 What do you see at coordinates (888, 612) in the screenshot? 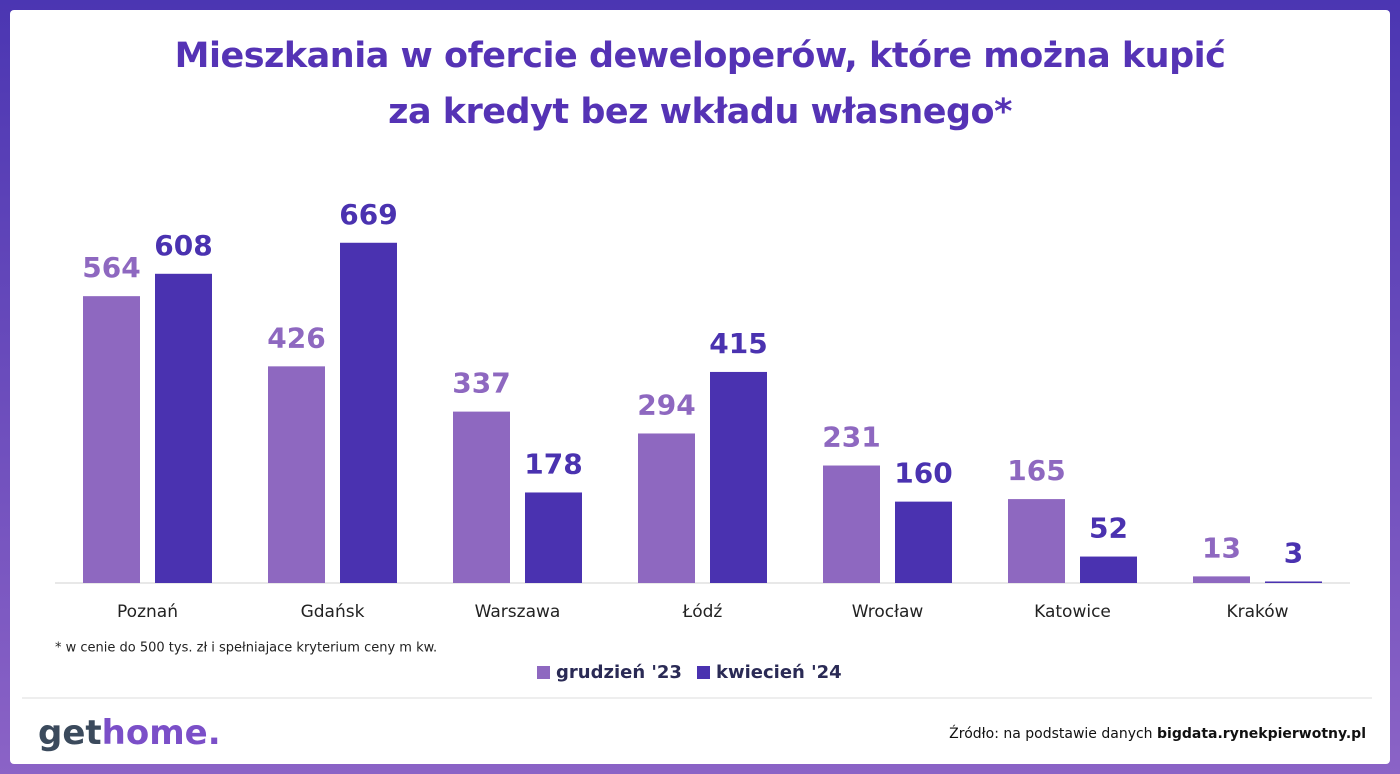
I see `x-tick-label: Wrocław` at bounding box center [888, 612].